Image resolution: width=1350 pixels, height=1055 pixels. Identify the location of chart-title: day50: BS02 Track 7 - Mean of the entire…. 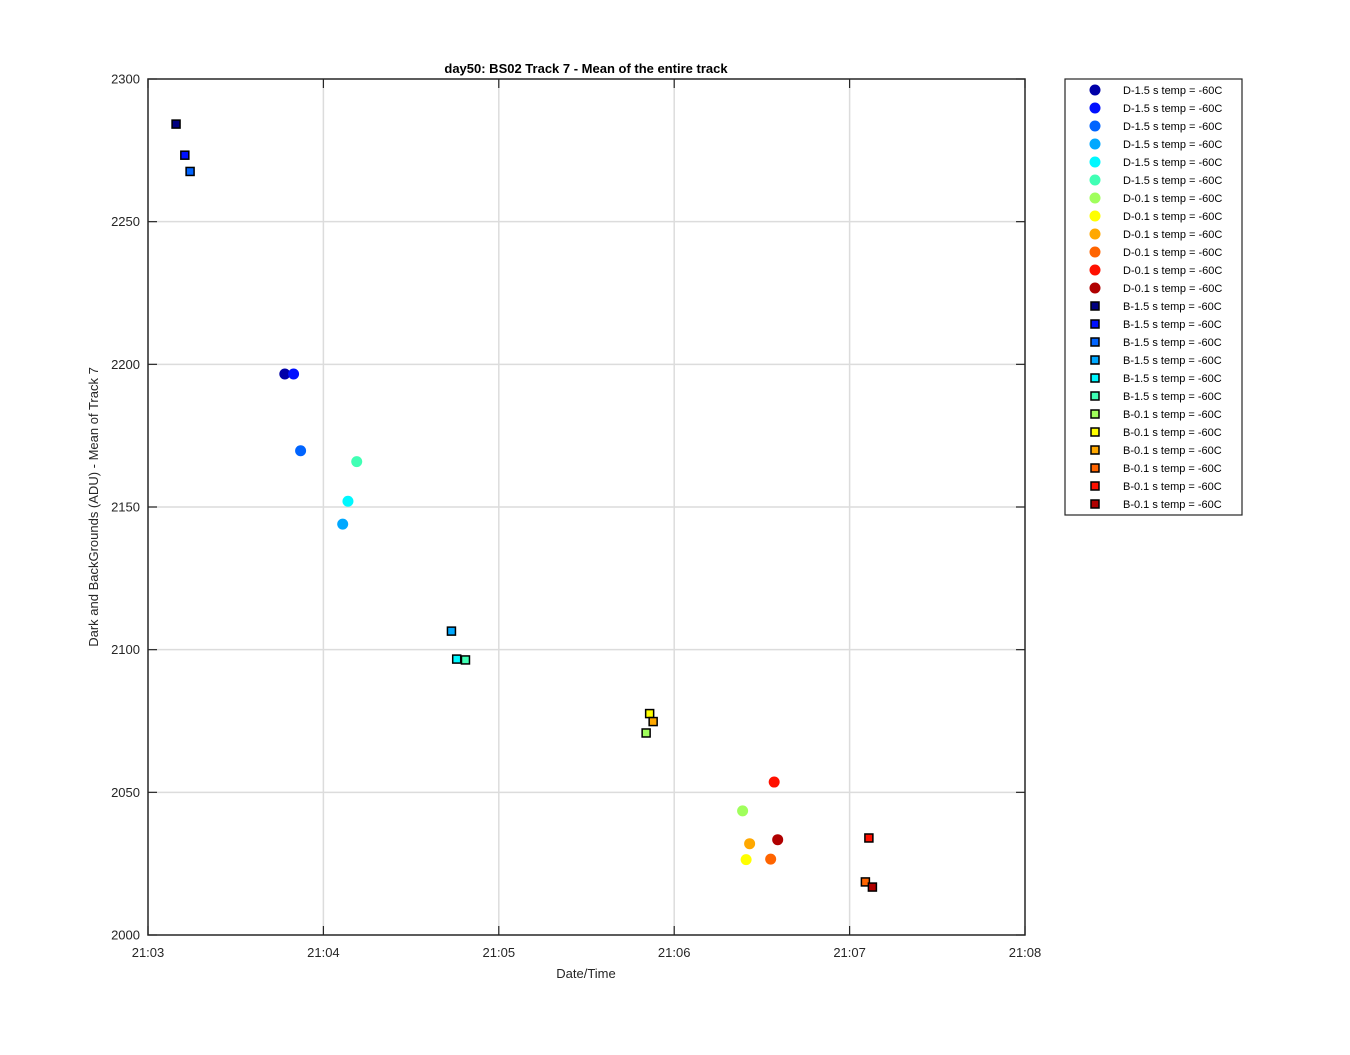
(586, 68).